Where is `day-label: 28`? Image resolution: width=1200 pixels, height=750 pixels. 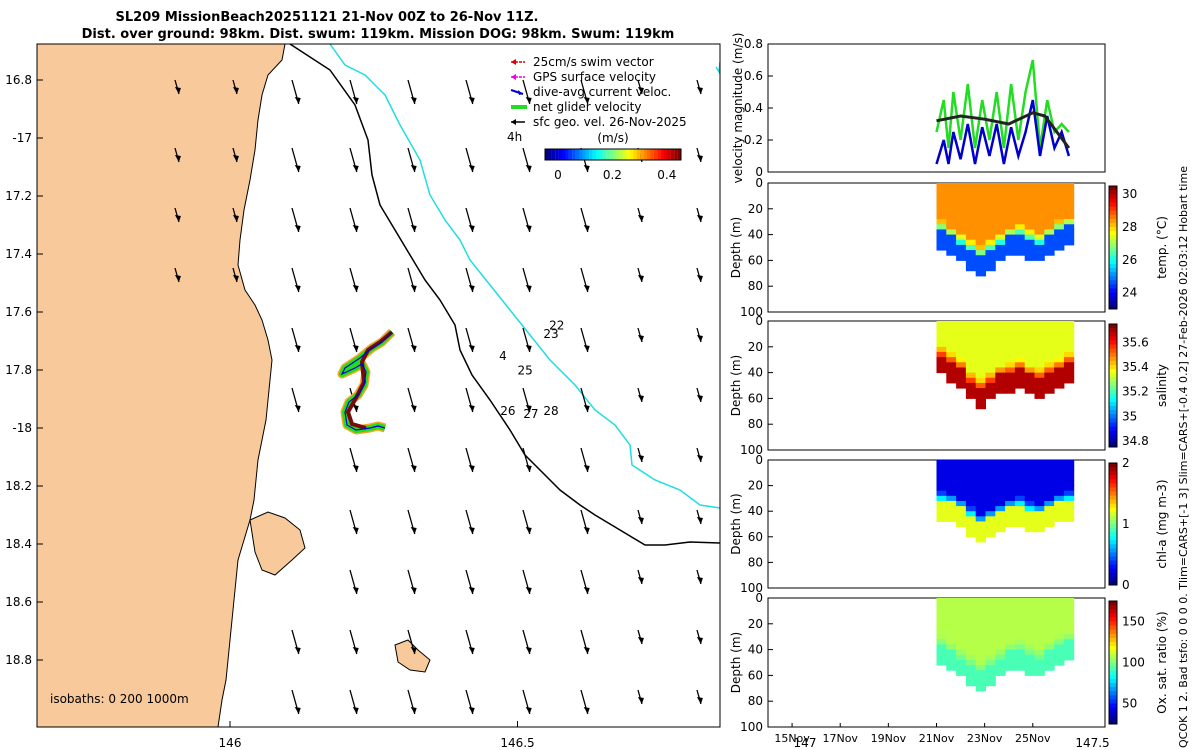
day-label: 28 is located at coordinates (550, 411).